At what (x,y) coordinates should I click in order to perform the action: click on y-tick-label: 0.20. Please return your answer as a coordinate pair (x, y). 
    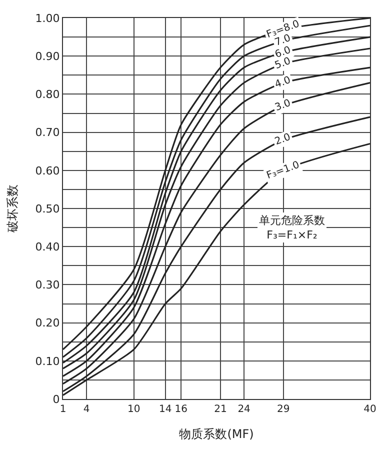
    Looking at the image, I should click on (47, 323).